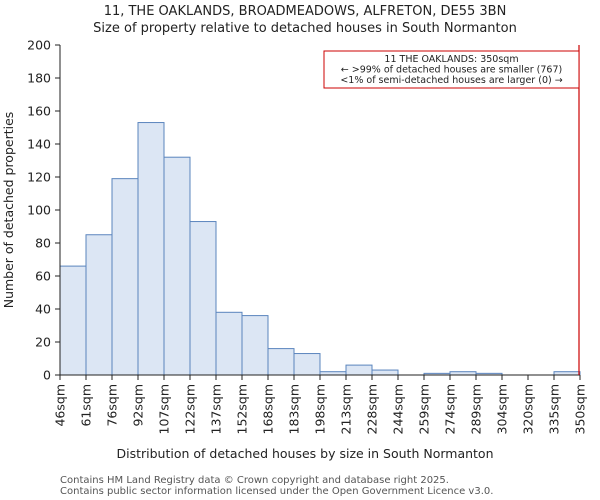 The image size is (600, 500). What do you see at coordinates (476, 409) in the screenshot?
I see `x-tick-label: 289sqm` at bounding box center [476, 409].